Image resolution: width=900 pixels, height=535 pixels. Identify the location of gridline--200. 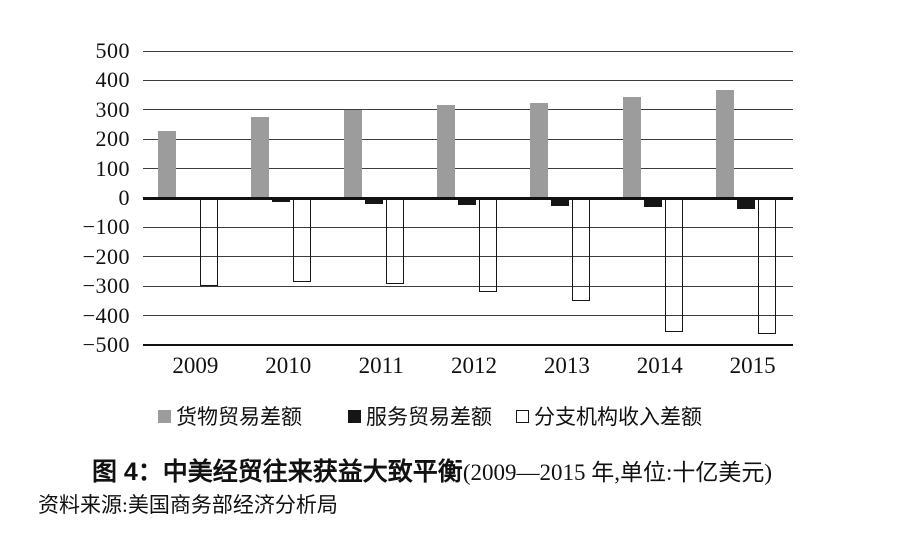
(468, 257).